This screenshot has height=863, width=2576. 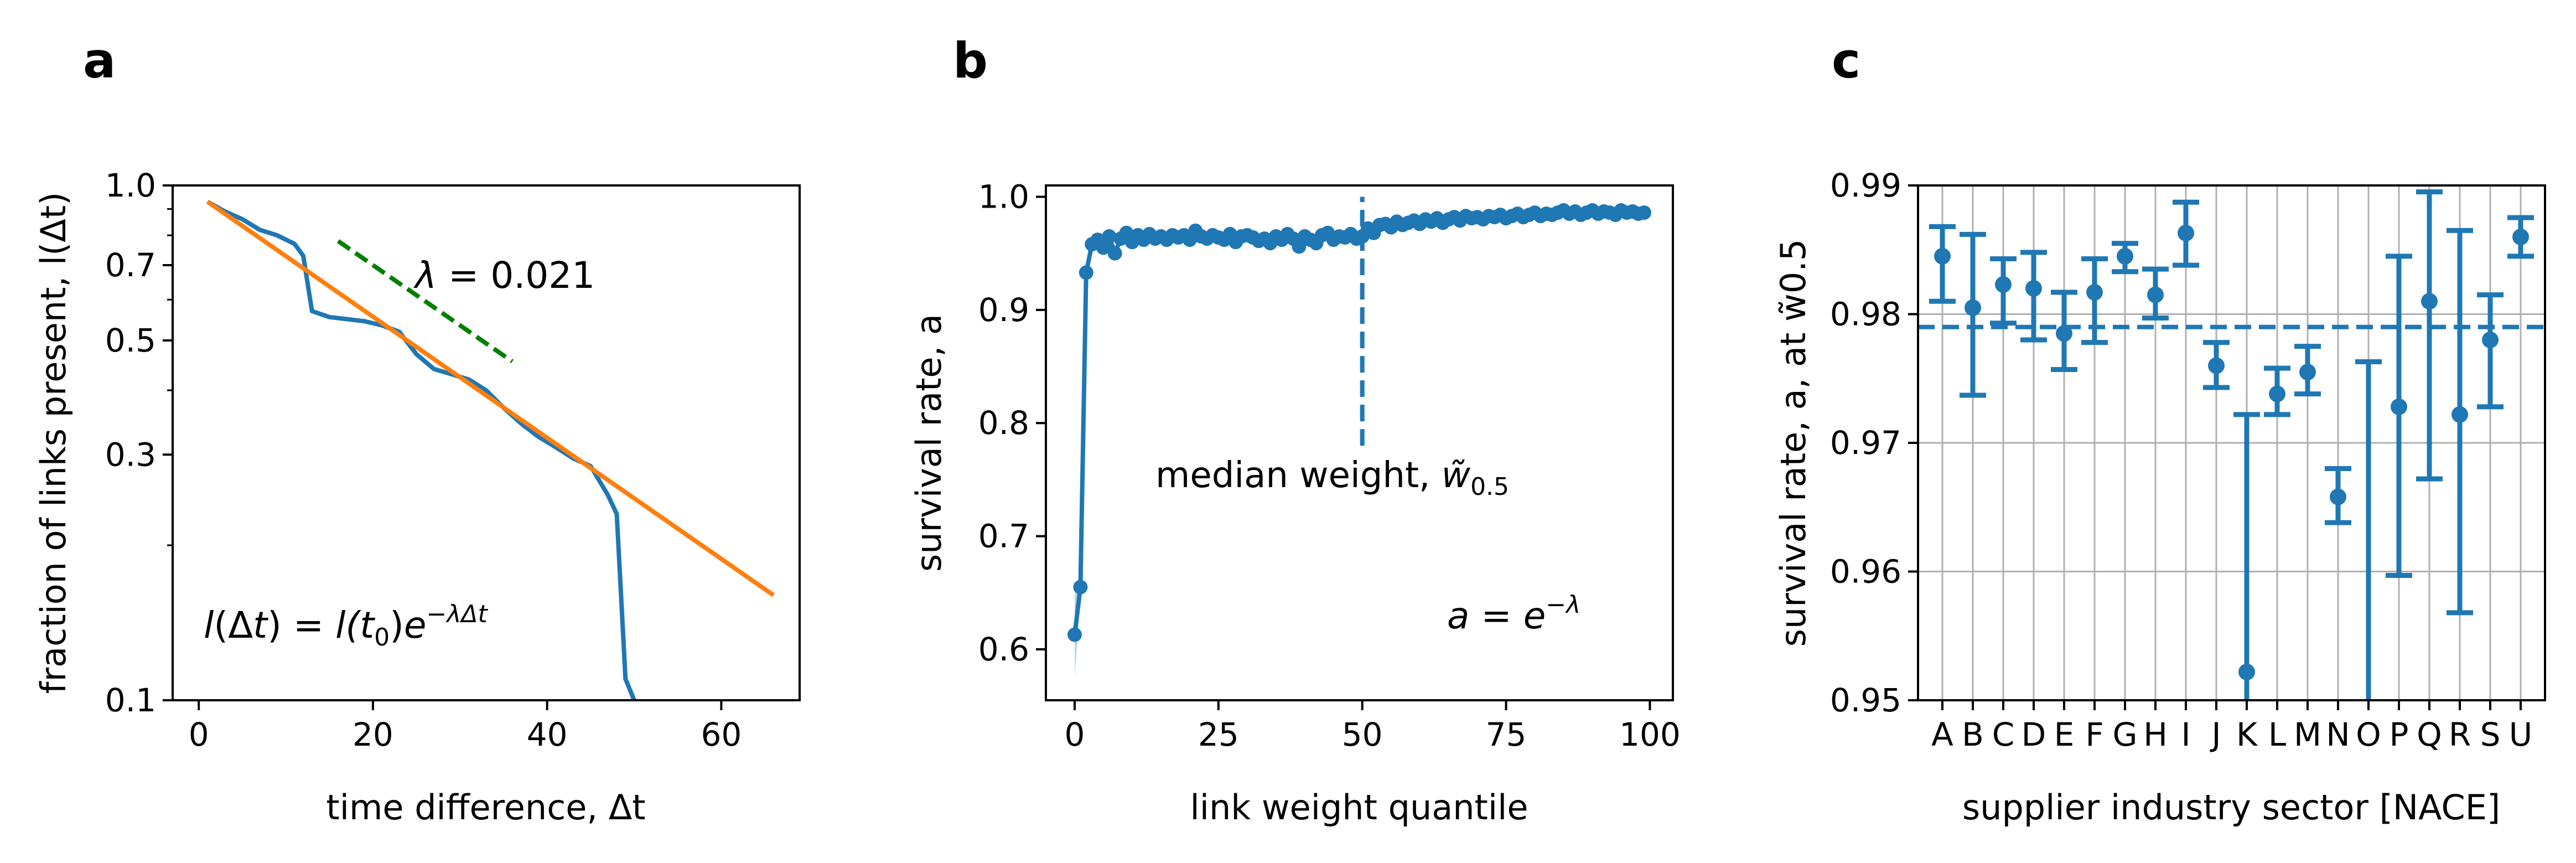 I want to click on y-tick-label: 0.95, so click(x=1865, y=700).